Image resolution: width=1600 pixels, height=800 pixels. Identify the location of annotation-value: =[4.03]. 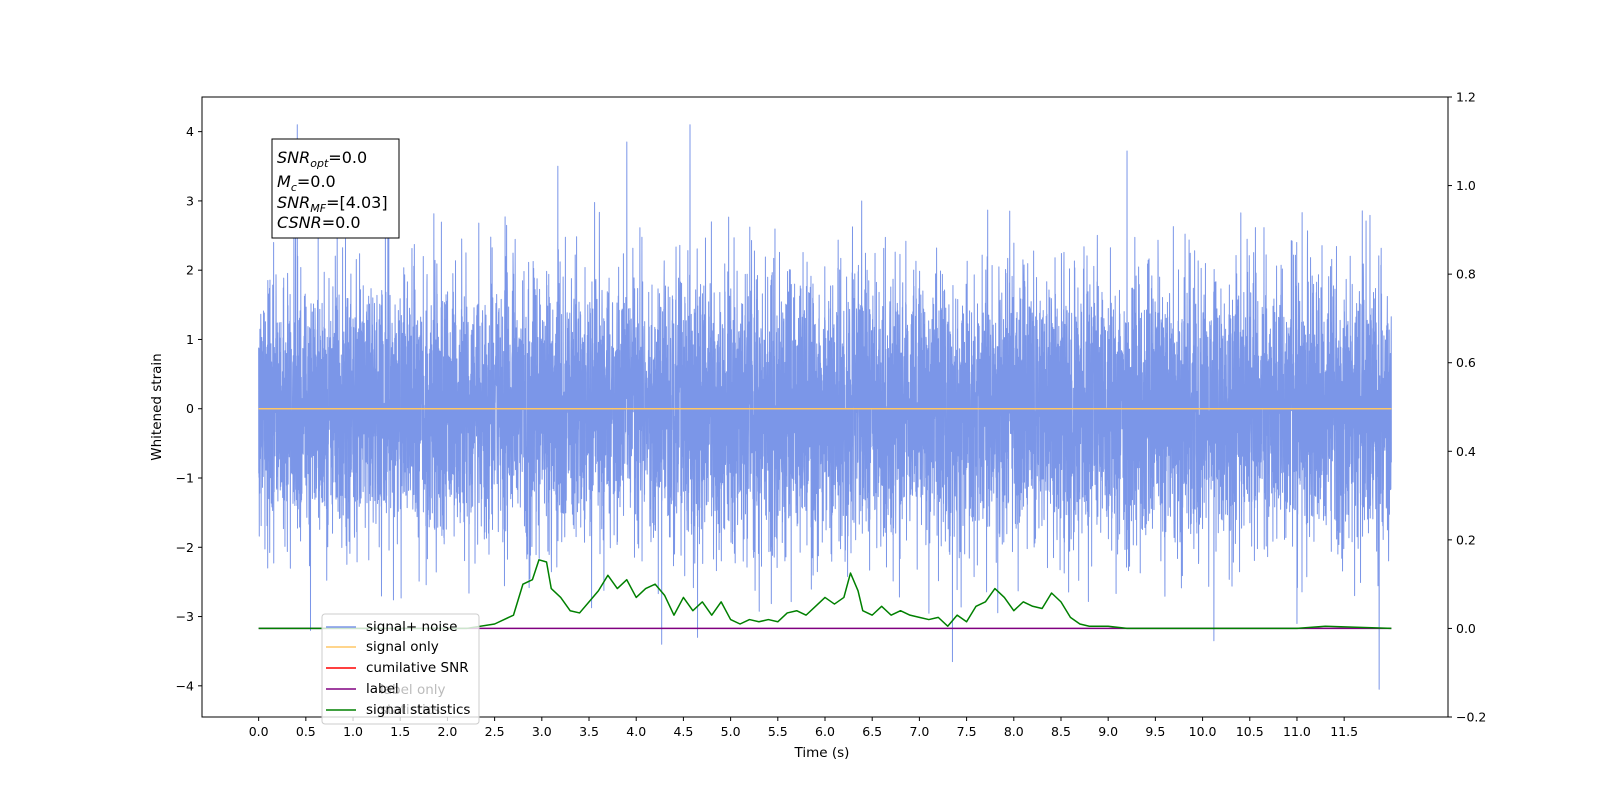
(357, 202).